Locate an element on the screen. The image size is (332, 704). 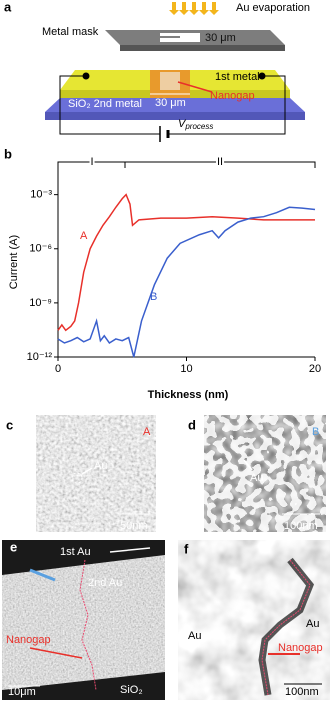
y-tick-label: 10⁻⁶ is located at coordinates (40, 249).